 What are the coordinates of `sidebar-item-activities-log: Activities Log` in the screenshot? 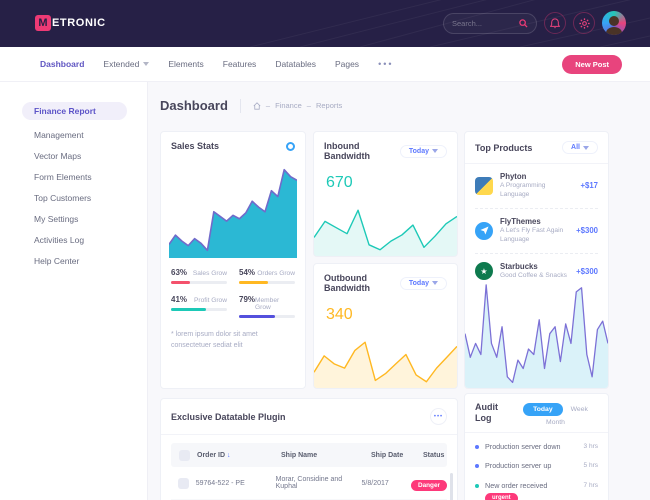 It's located at (59, 239).